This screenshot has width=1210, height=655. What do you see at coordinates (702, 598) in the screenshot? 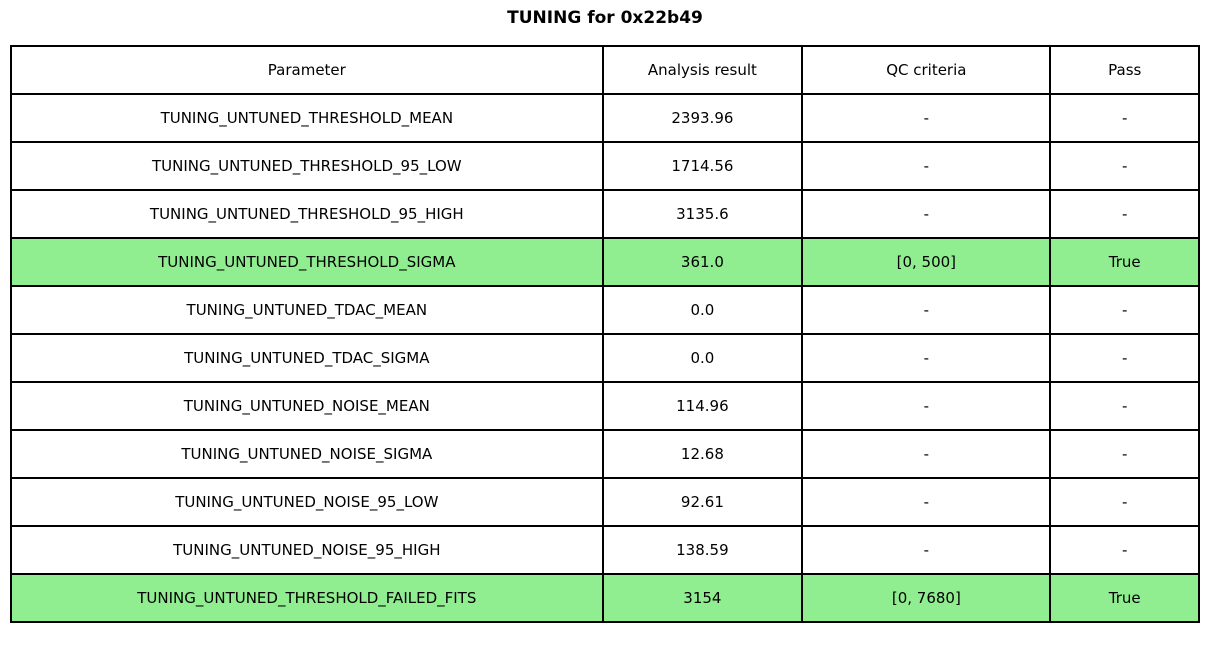
I see `cell-analysis-result: 3154` at bounding box center [702, 598].